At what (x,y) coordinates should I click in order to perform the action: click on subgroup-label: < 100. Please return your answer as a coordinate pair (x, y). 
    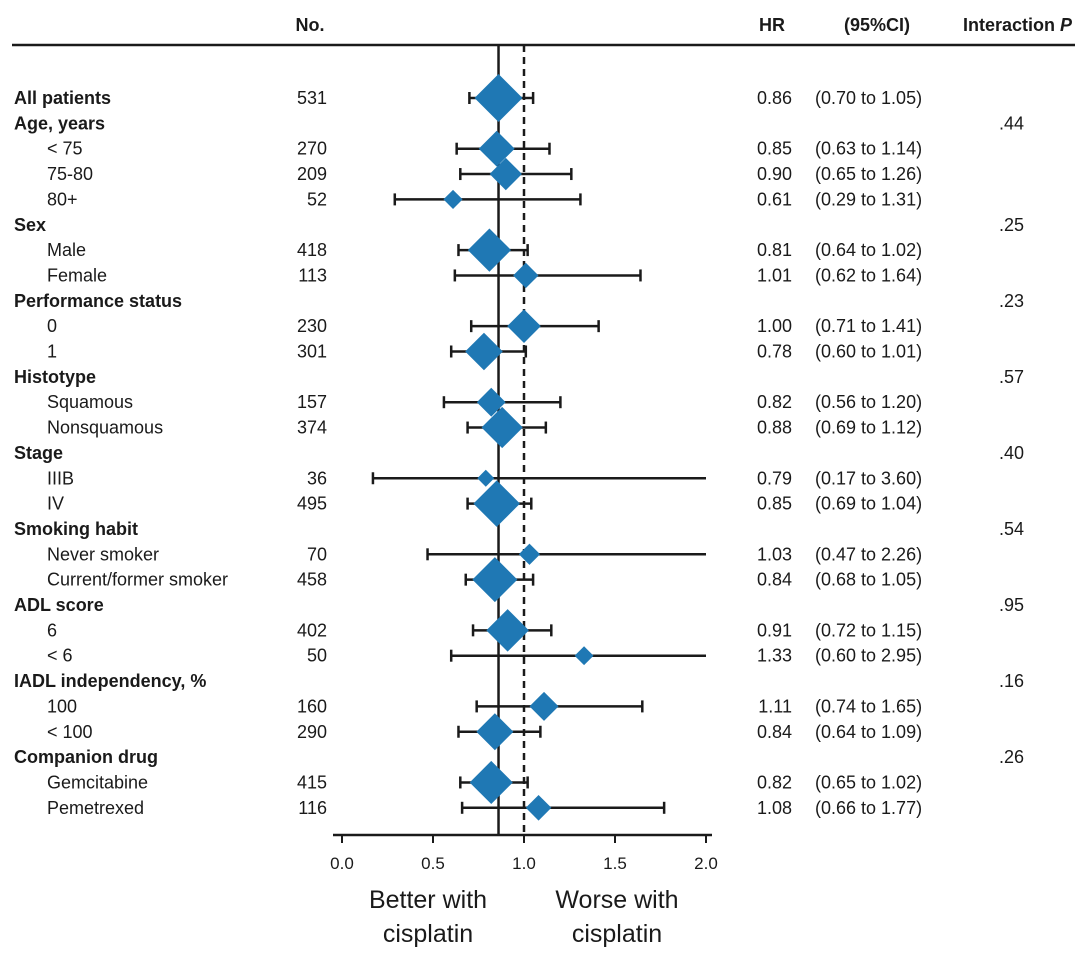
    Looking at the image, I should click on (70, 732).